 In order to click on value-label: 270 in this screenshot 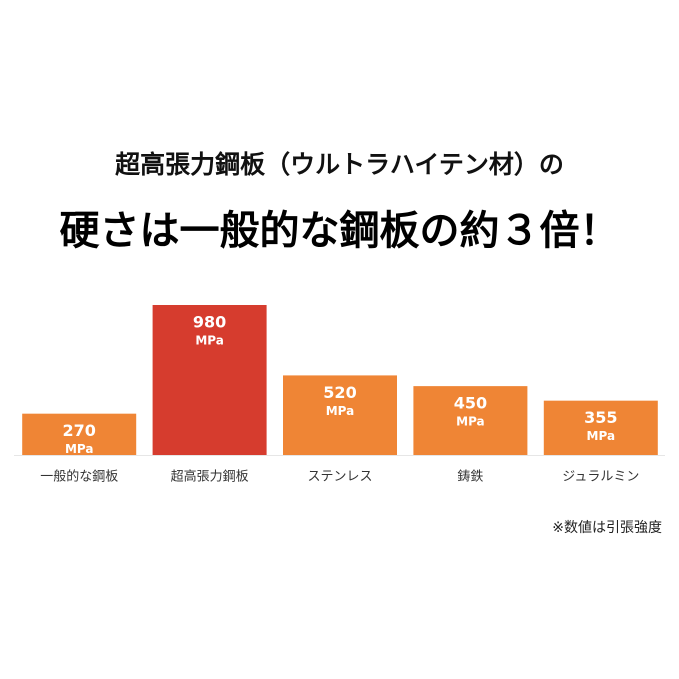, I will do `click(78, 430)`.